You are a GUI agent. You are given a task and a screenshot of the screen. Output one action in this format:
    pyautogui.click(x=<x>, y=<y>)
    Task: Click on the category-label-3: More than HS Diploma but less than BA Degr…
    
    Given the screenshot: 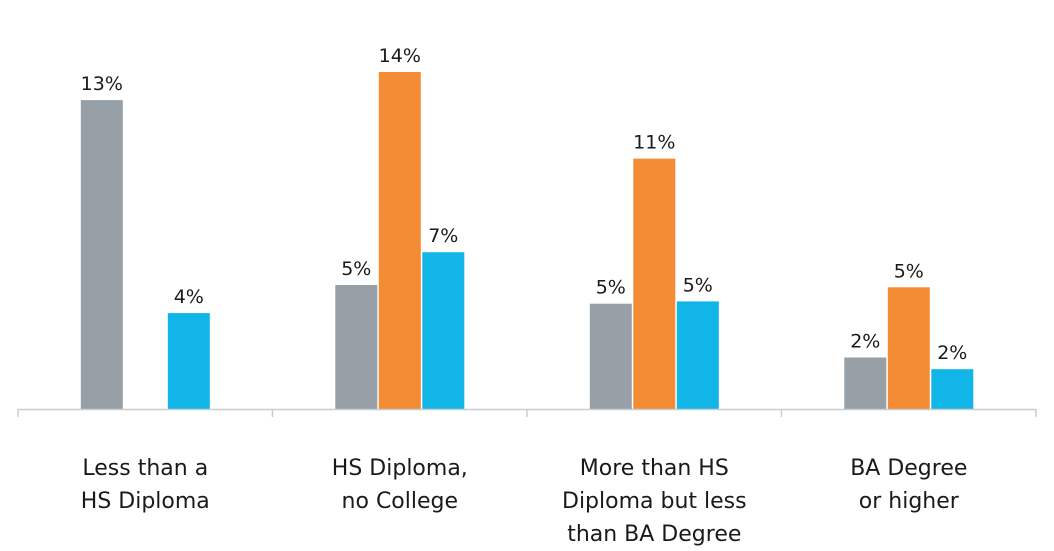 What is the action you would take?
    pyautogui.click(x=654, y=501)
    